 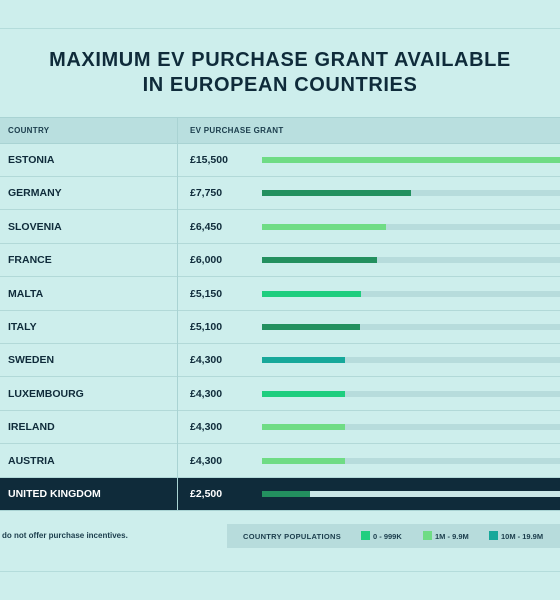 What do you see at coordinates (206, 260) in the screenshot?
I see `grant-value-label: £6,000` at bounding box center [206, 260].